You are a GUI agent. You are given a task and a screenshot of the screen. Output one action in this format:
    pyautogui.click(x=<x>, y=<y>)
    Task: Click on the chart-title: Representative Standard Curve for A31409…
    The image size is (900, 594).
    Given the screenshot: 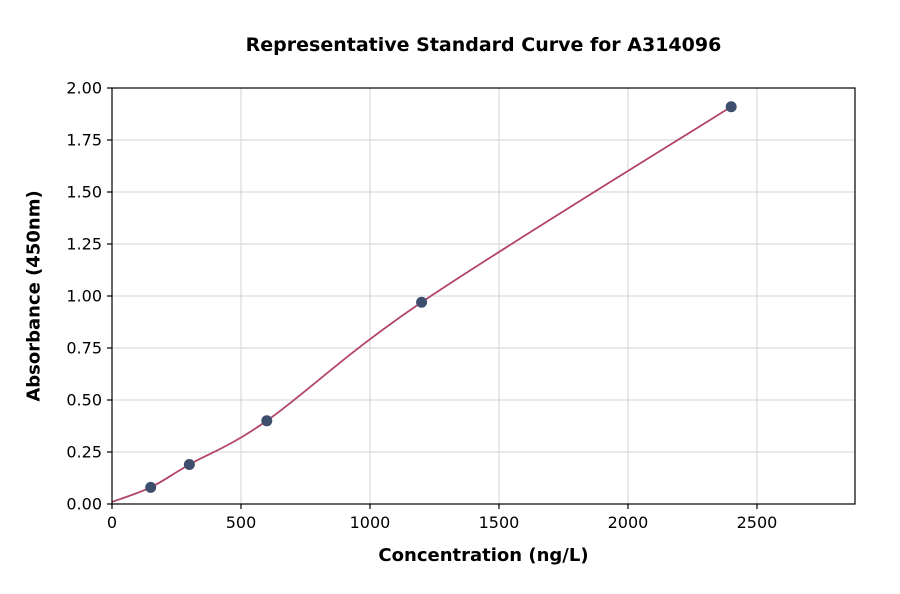 What is the action you would take?
    pyautogui.click(x=483, y=45)
    